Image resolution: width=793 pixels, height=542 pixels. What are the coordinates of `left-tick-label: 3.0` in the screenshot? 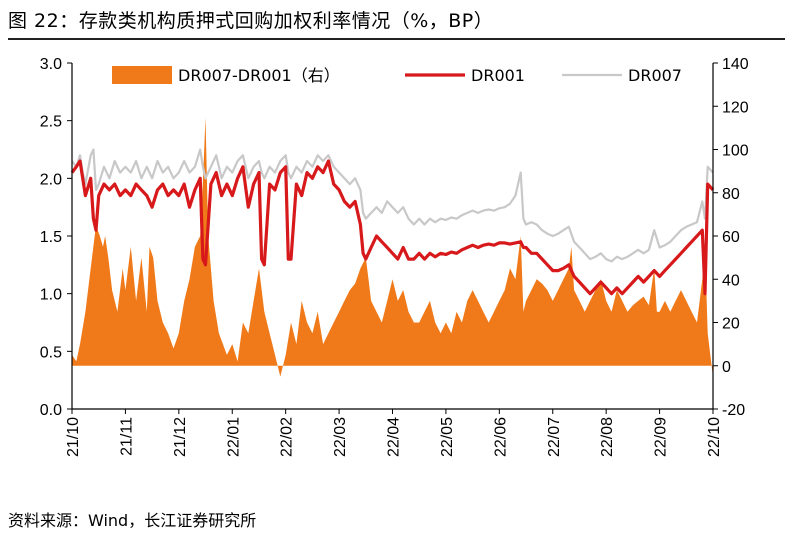 It's located at (51, 64).